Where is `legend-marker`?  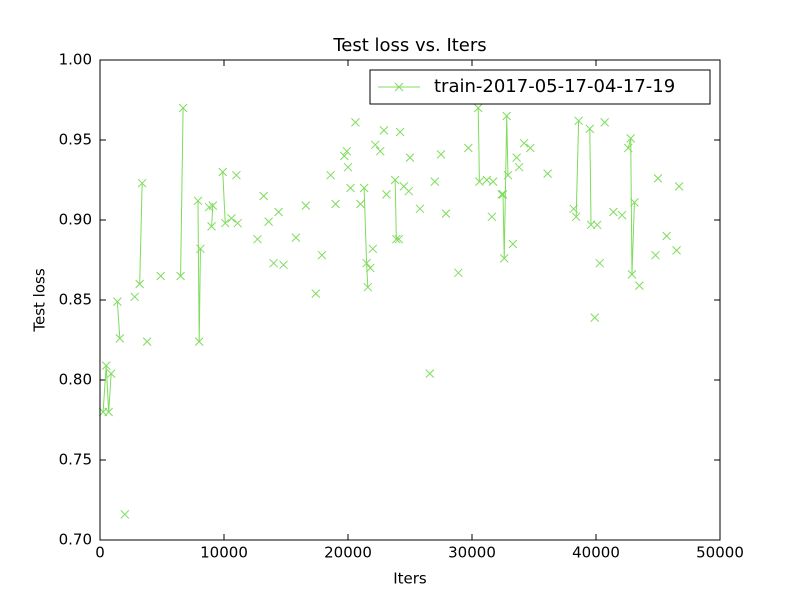 legend-marker is located at coordinates (399, 87).